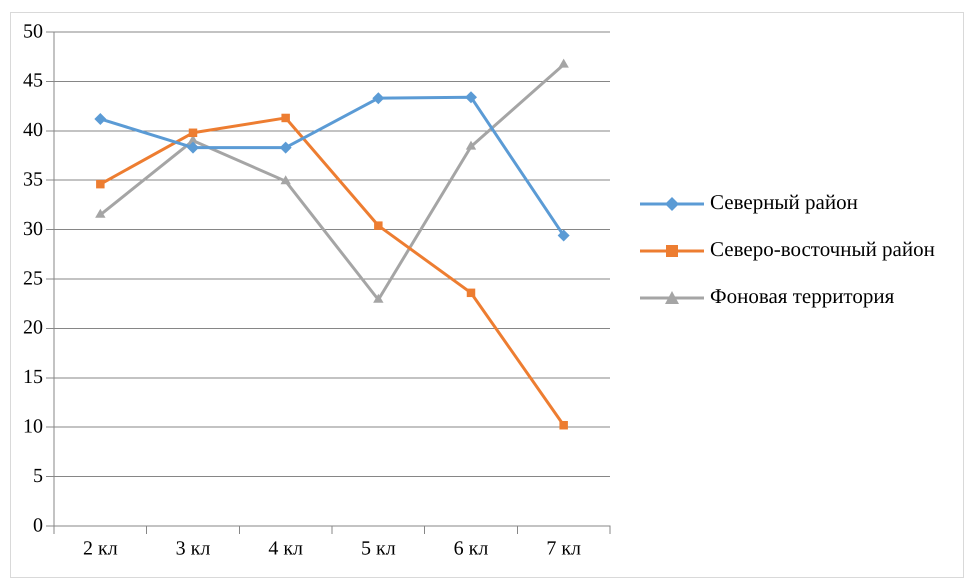 Image resolution: width=965 pixels, height=578 pixels. Describe the element at coordinates (193, 548) in the screenshot. I see `x-tick-label: 3 кл` at that location.